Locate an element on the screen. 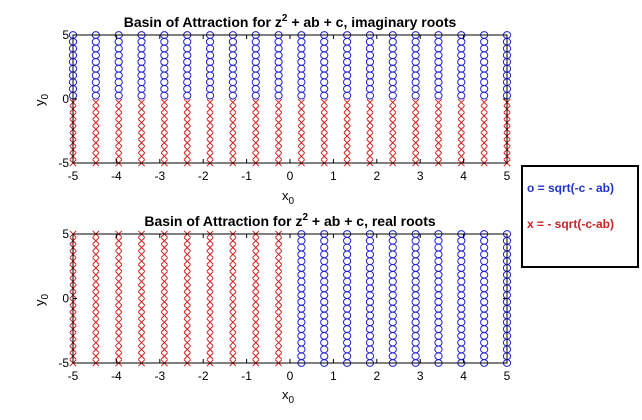 The image size is (642, 420). legend-entry-blue: o = sqrt(-c - ab) is located at coordinates (570, 188).